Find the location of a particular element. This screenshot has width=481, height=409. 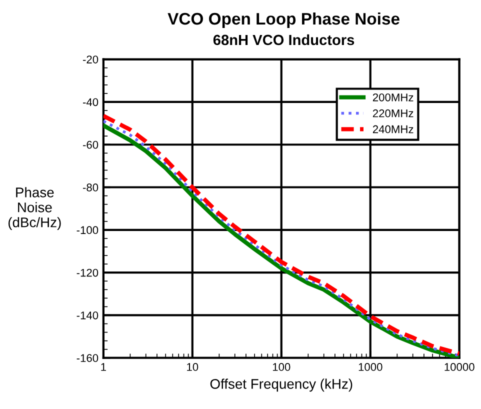

y-tick-label: -60 is located at coordinates (90, 144).